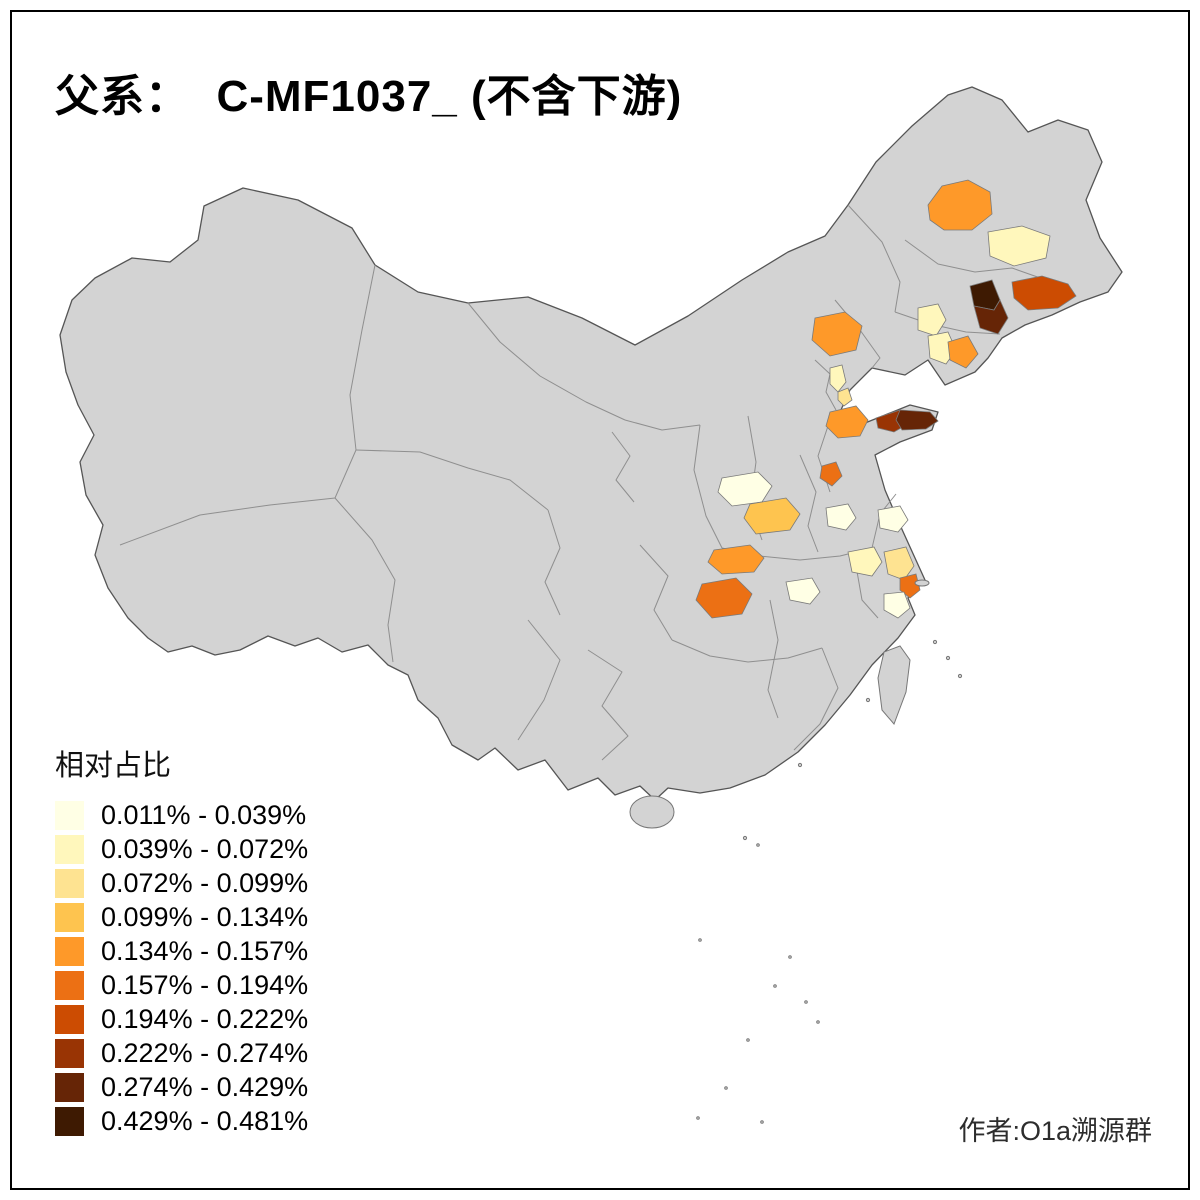 This screenshot has height=1200, width=1200. I want to click on legend-row: 0.072% - 0.099%, so click(181, 883).